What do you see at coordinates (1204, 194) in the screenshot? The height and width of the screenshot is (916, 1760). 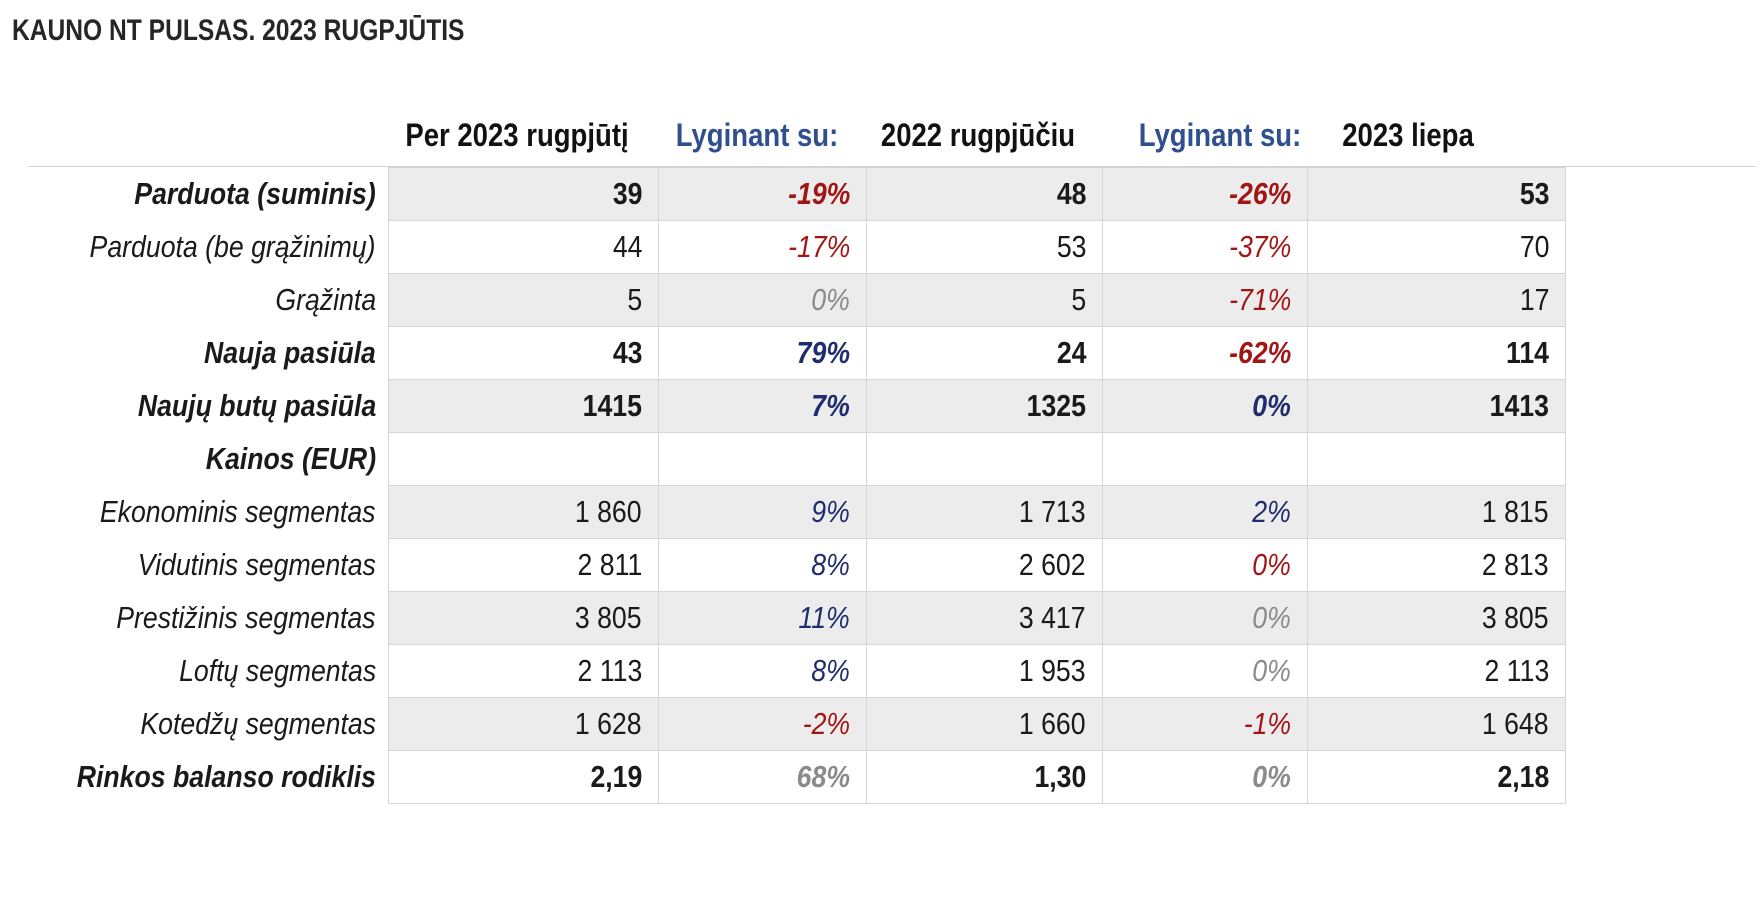 I see `change-vs-prev-month-cell: -26%` at bounding box center [1204, 194].